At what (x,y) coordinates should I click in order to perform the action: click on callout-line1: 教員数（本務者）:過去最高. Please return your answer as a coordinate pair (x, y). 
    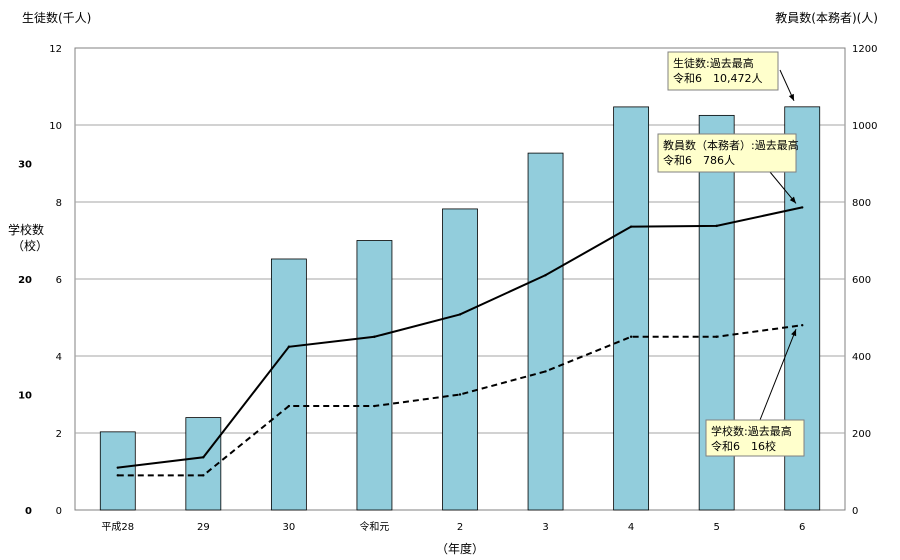
    Looking at the image, I should click on (731, 145).